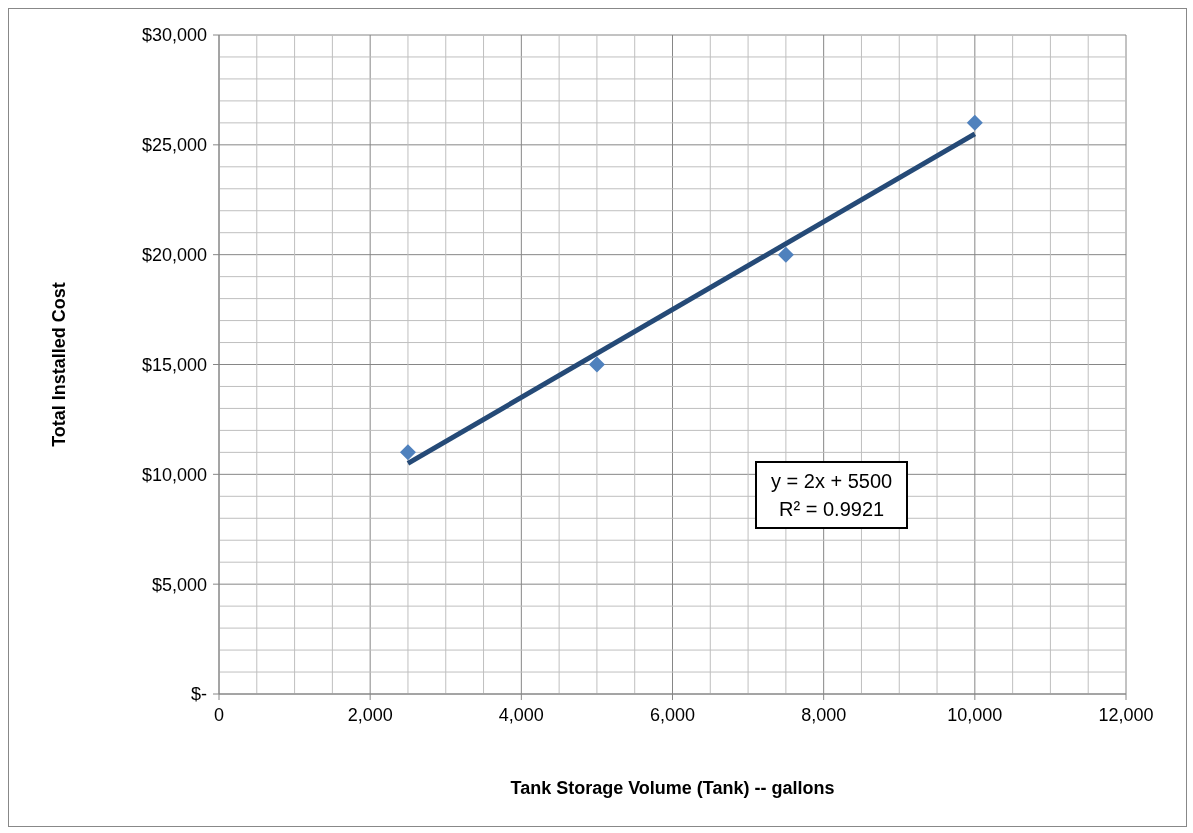 The width and height of the screenshot is (1193, 833). I want to click on x-tick-label: 6,000, so click(672, 714).